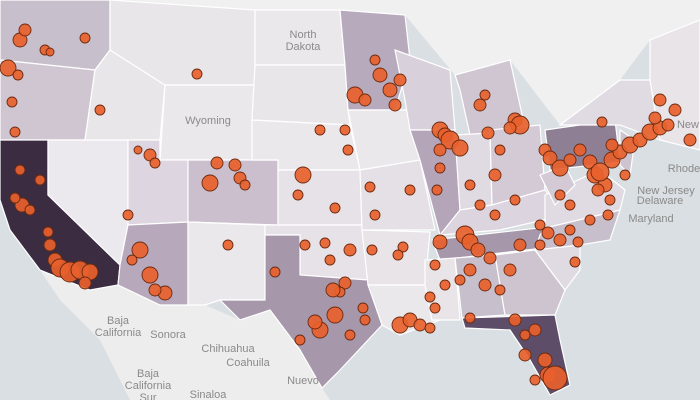 Image resolution: width=700 pixels, height=400 pixels. I want to click on place-label: Wyoming, so click(208, 121).